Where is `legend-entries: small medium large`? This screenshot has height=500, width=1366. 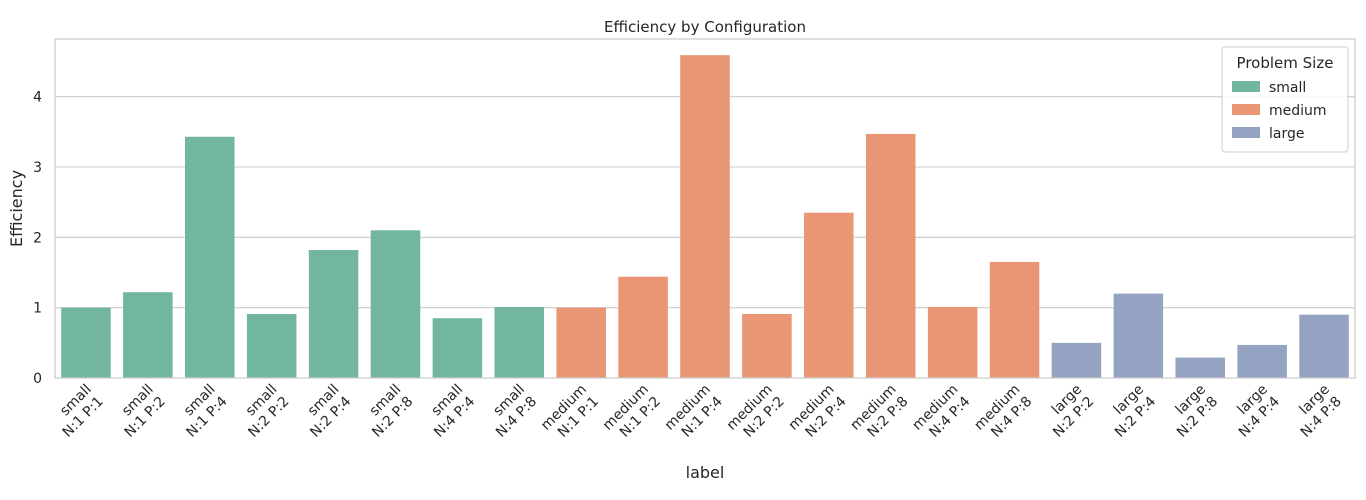
legend-entries: small medium large is located at coordinates (1279, 111).